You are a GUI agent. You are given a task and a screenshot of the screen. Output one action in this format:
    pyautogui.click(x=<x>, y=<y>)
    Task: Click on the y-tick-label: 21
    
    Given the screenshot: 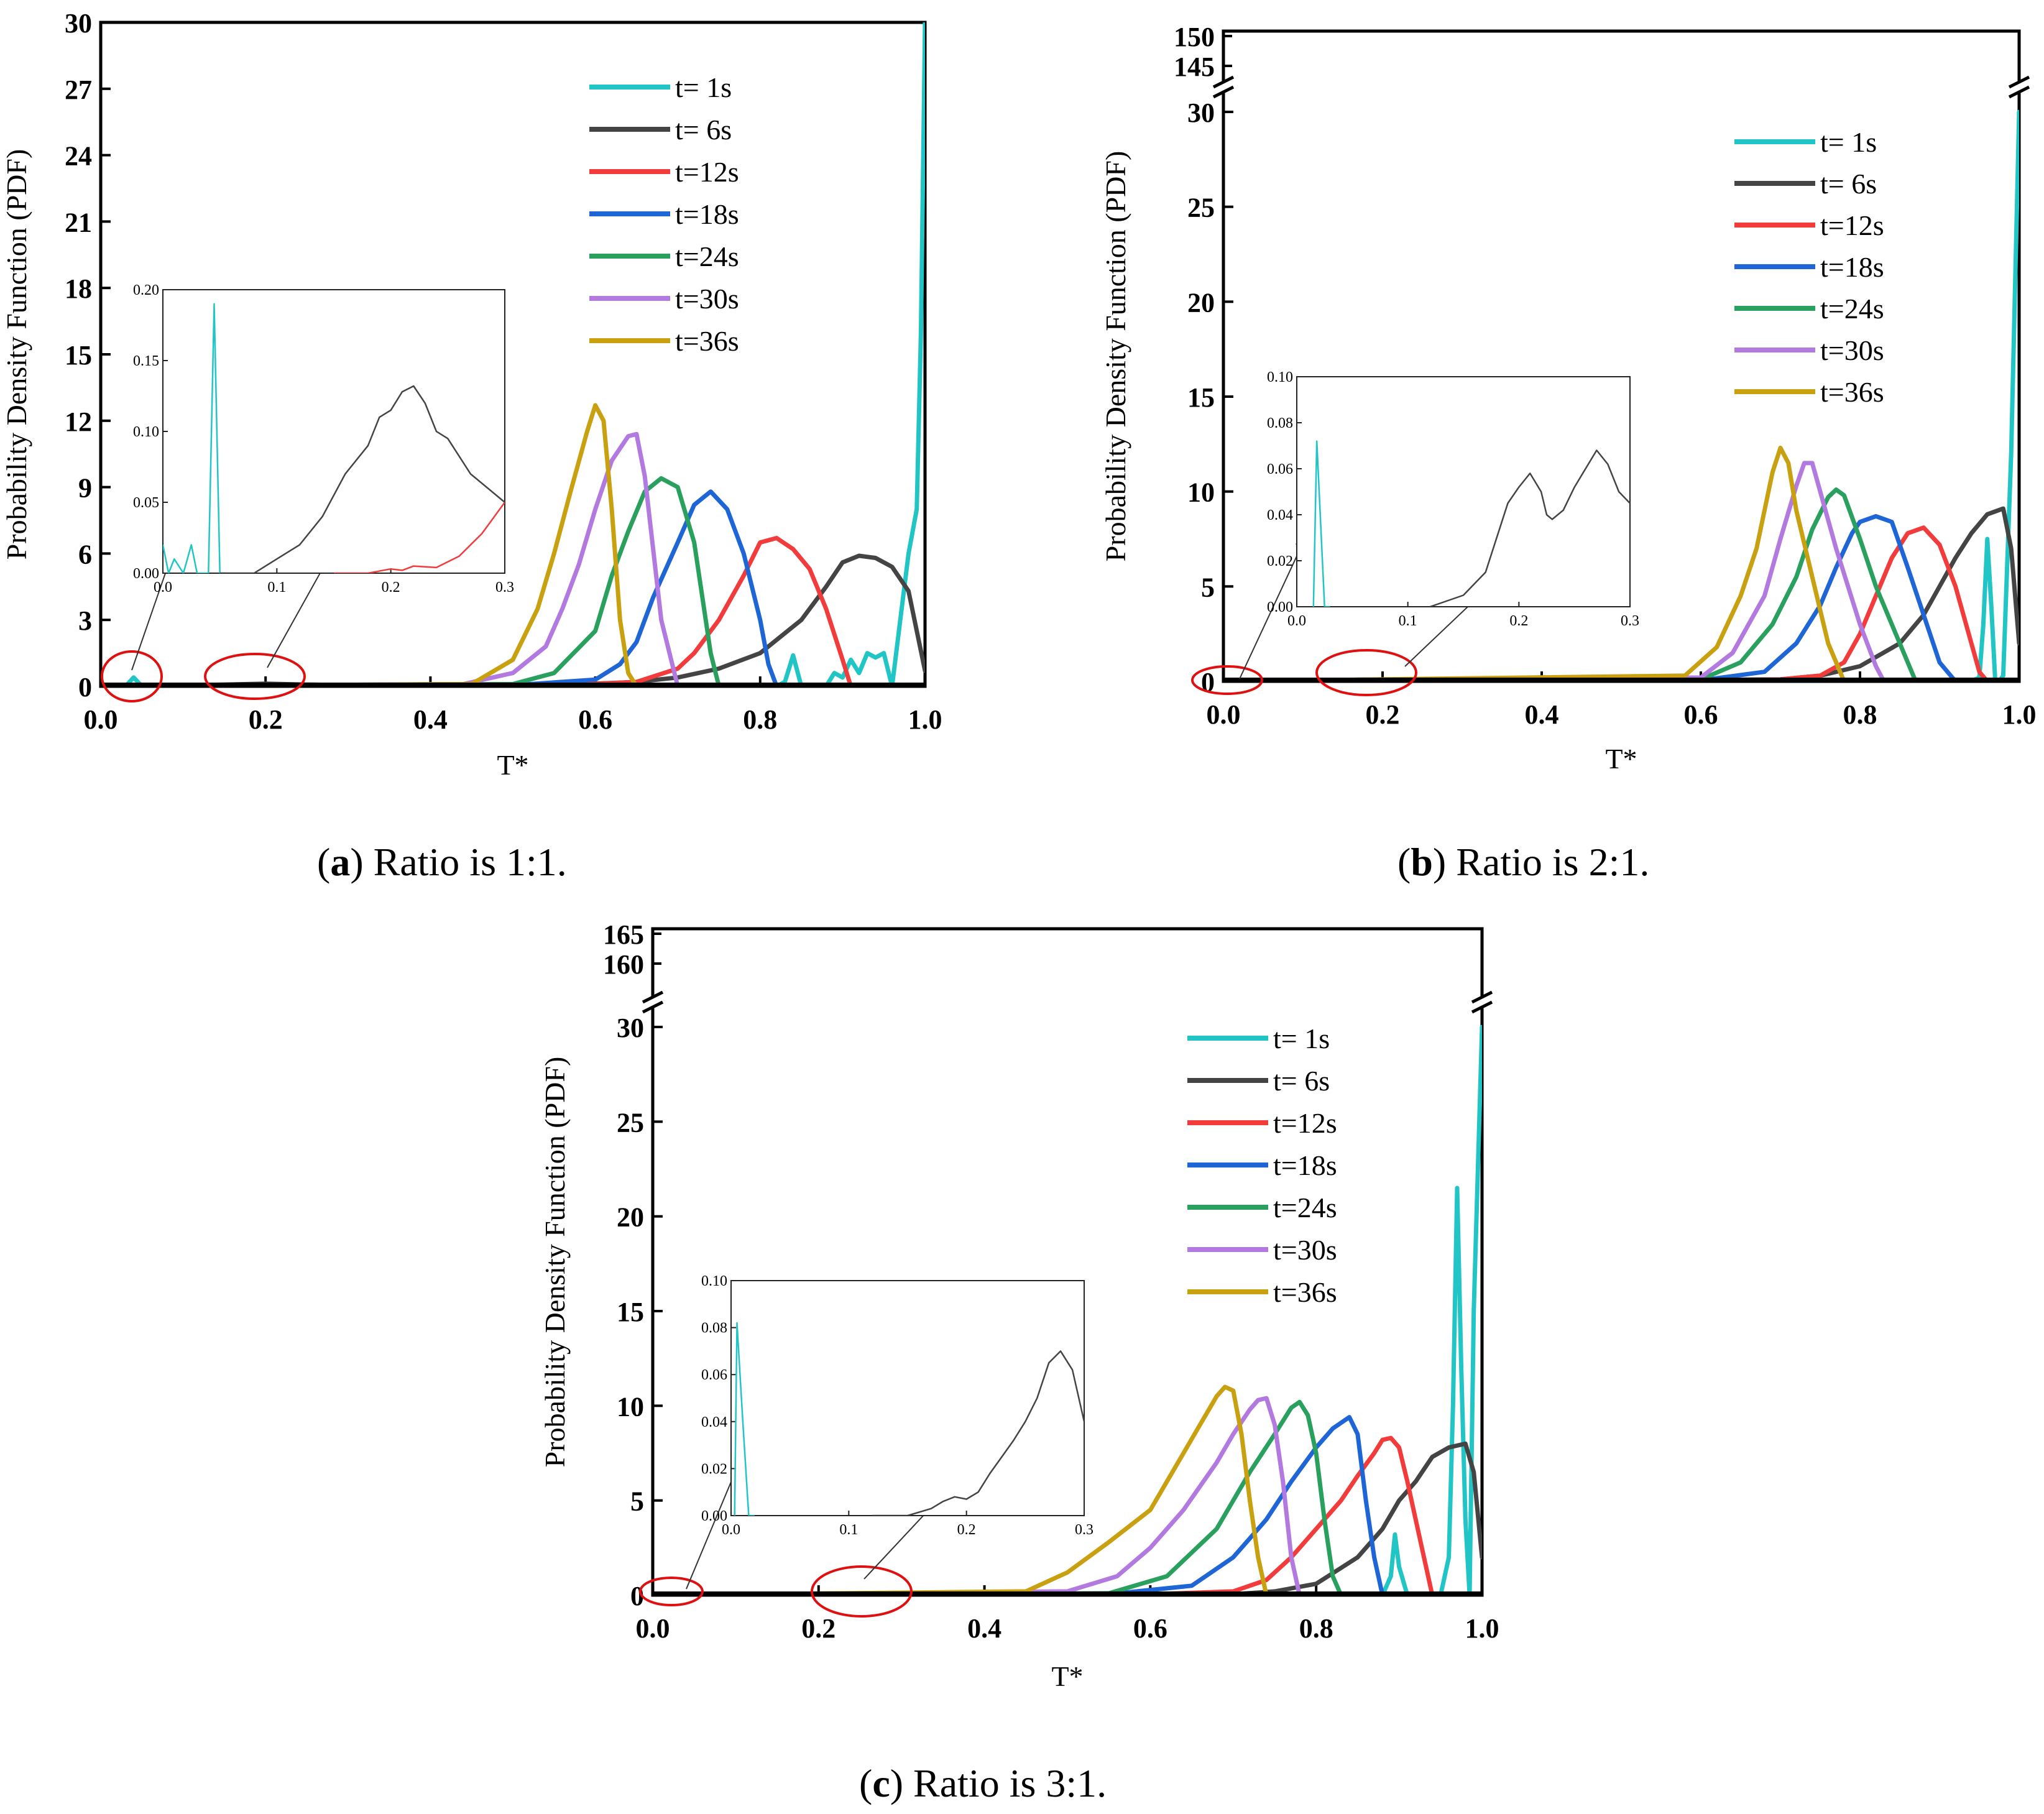 What is the action you would take?
    pyautogui.click(x=78, y=222)
    